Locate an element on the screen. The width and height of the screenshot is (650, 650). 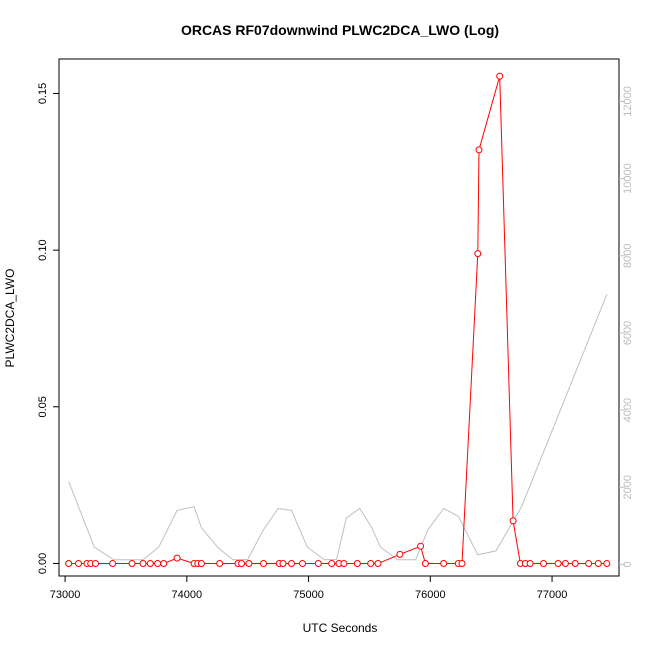
y-right-tick-label: 2000 is located at coordinates (628, 487).